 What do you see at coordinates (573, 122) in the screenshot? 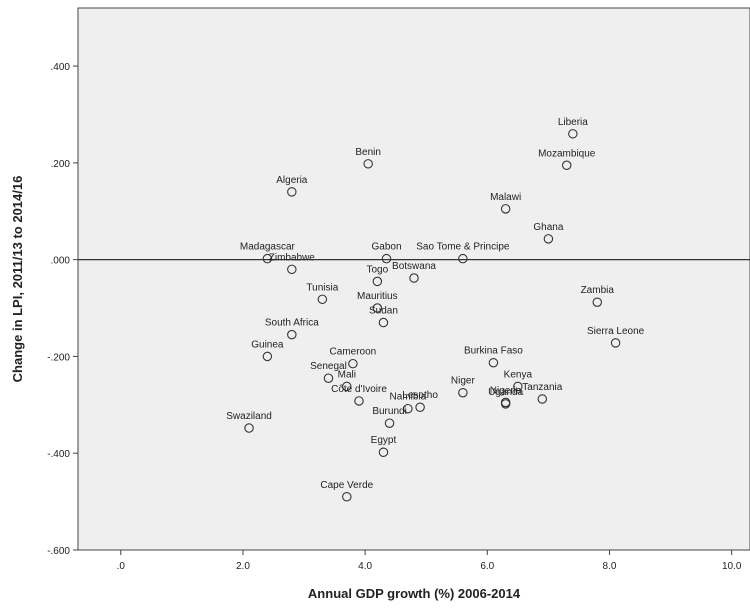
I see `point-label: Liberia` at bounding box center [573, 122].